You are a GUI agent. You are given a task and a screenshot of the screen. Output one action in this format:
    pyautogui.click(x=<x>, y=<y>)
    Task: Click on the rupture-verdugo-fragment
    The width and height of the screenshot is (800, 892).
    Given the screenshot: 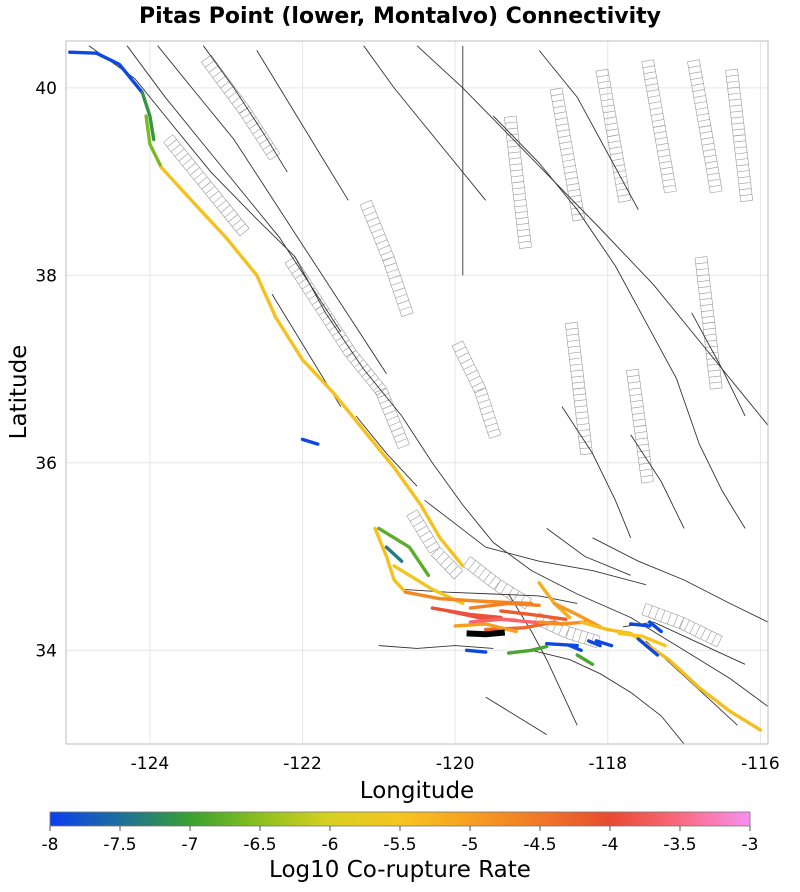 What is the action you would take?
    pyautogui.click(x=594, y=643)
    